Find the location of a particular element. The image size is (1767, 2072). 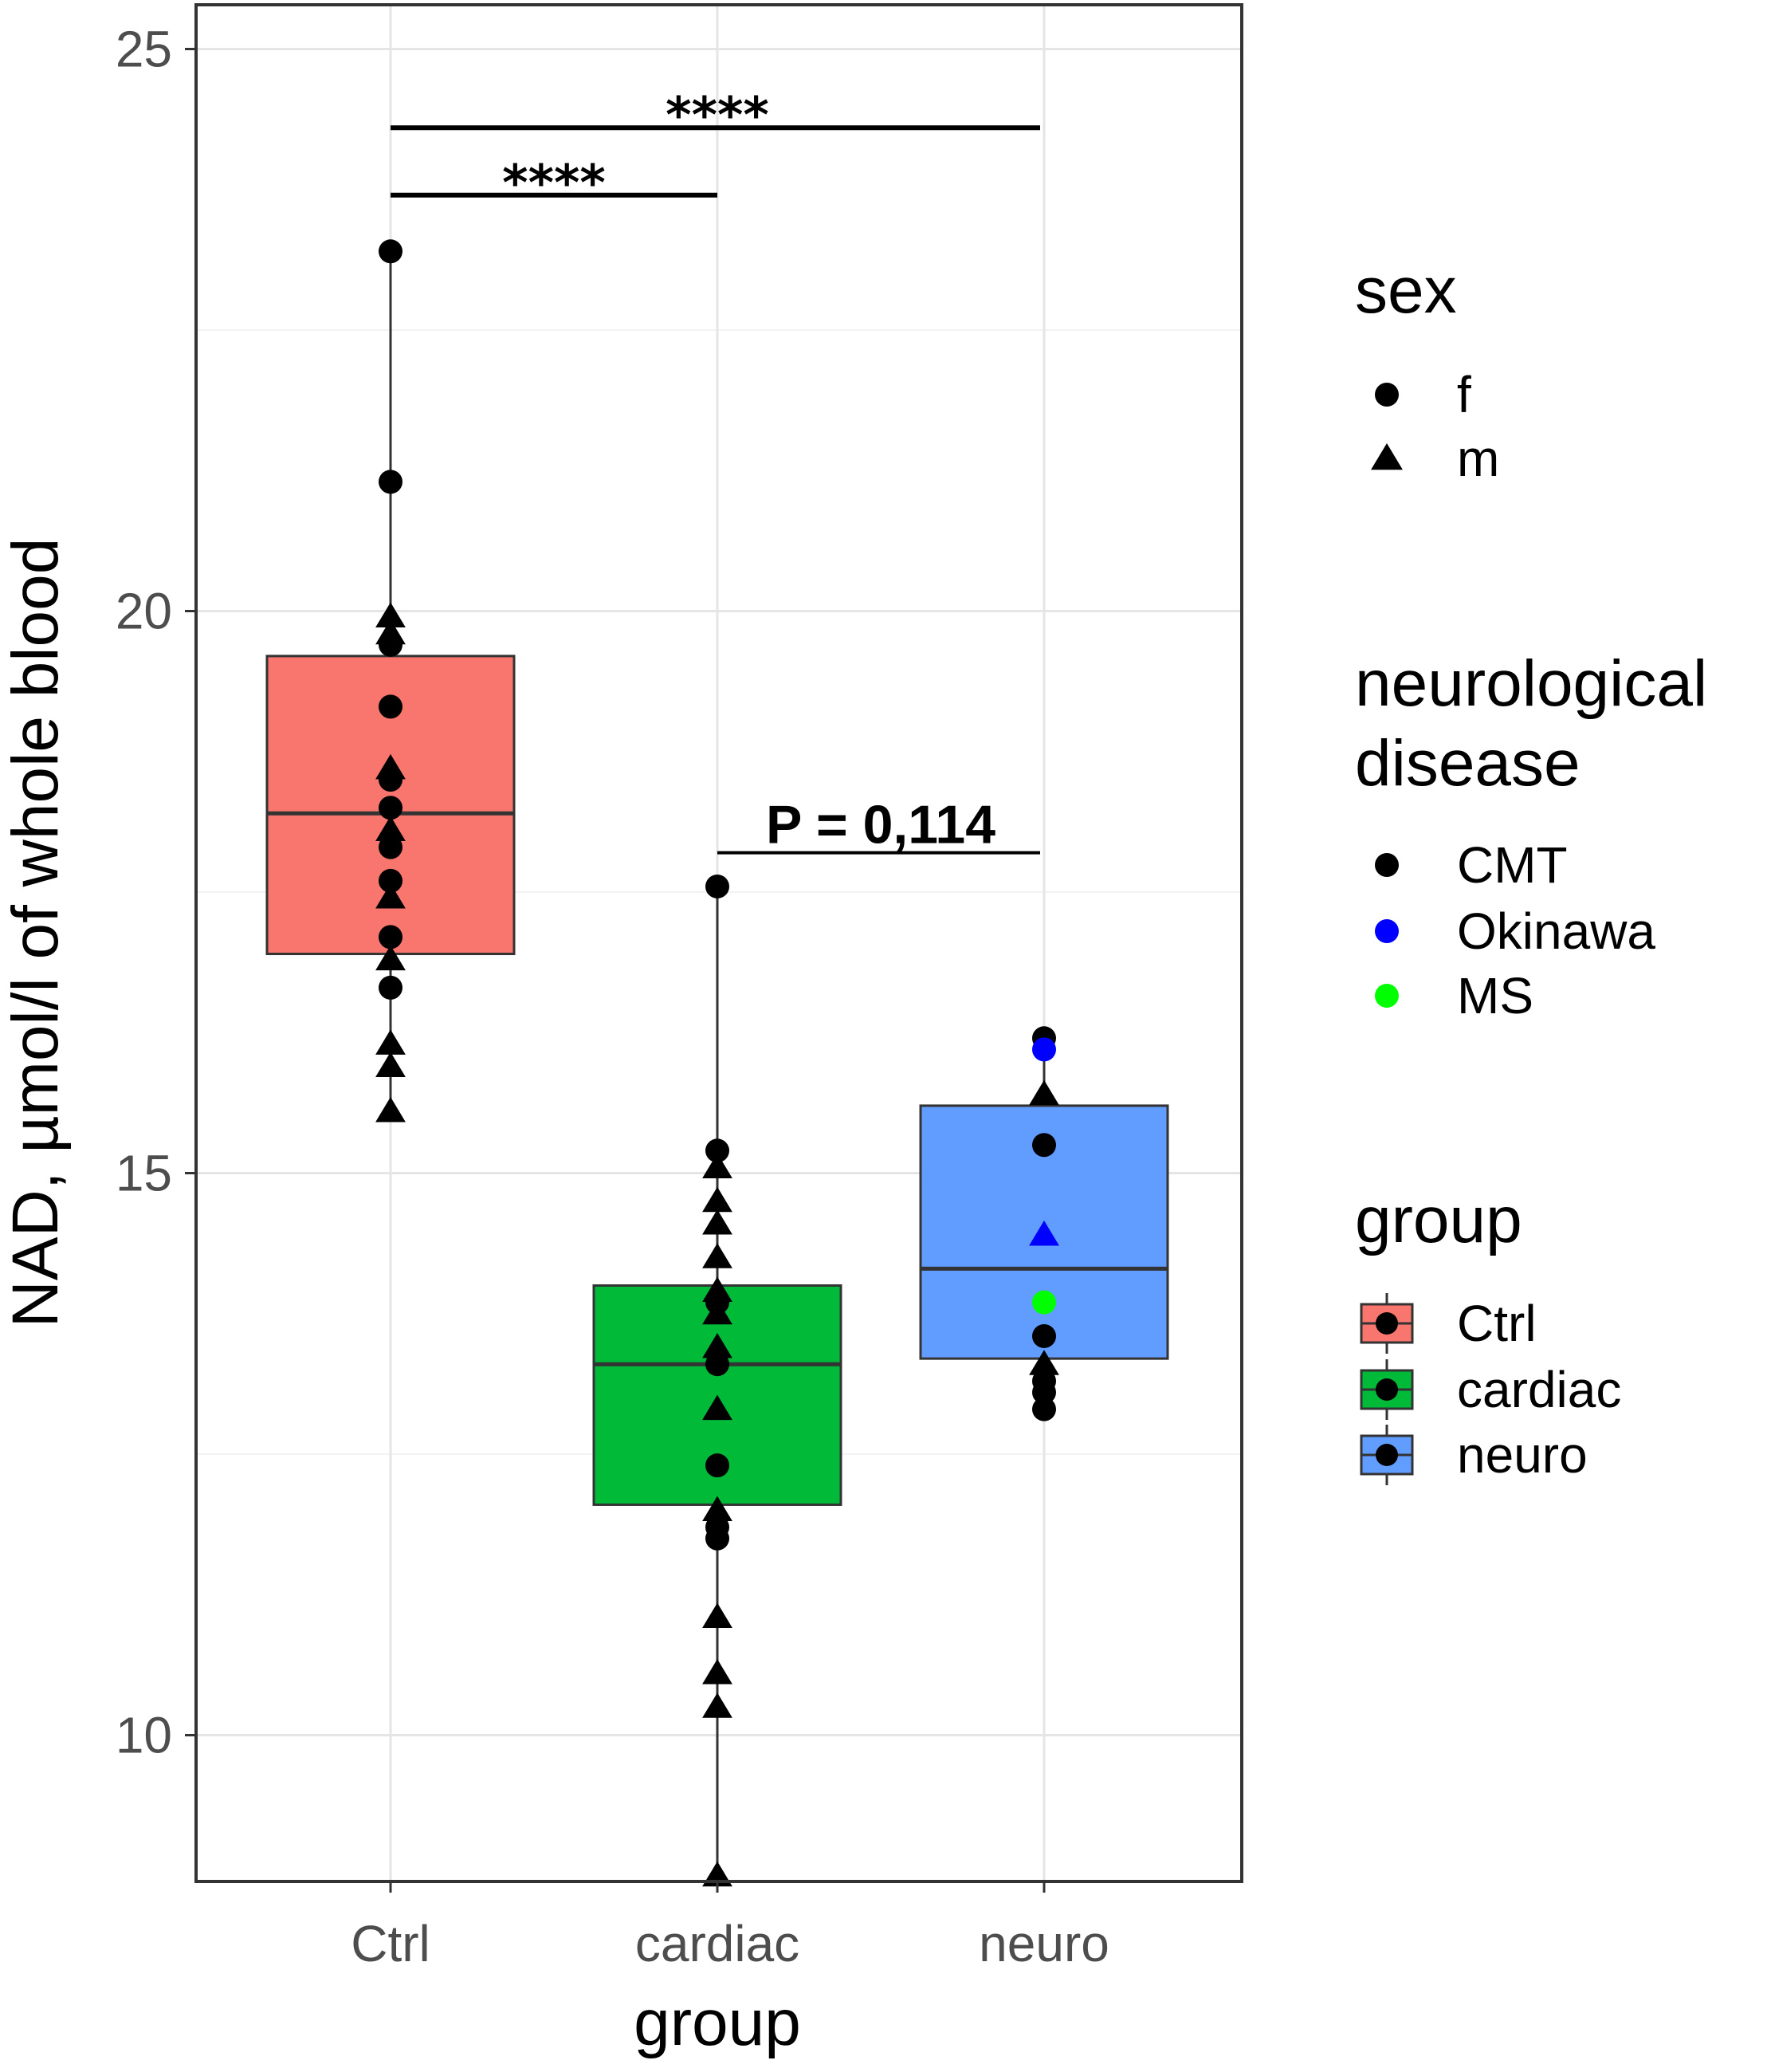

legend-label: Okinawa is located at coordinates (1556, 931).